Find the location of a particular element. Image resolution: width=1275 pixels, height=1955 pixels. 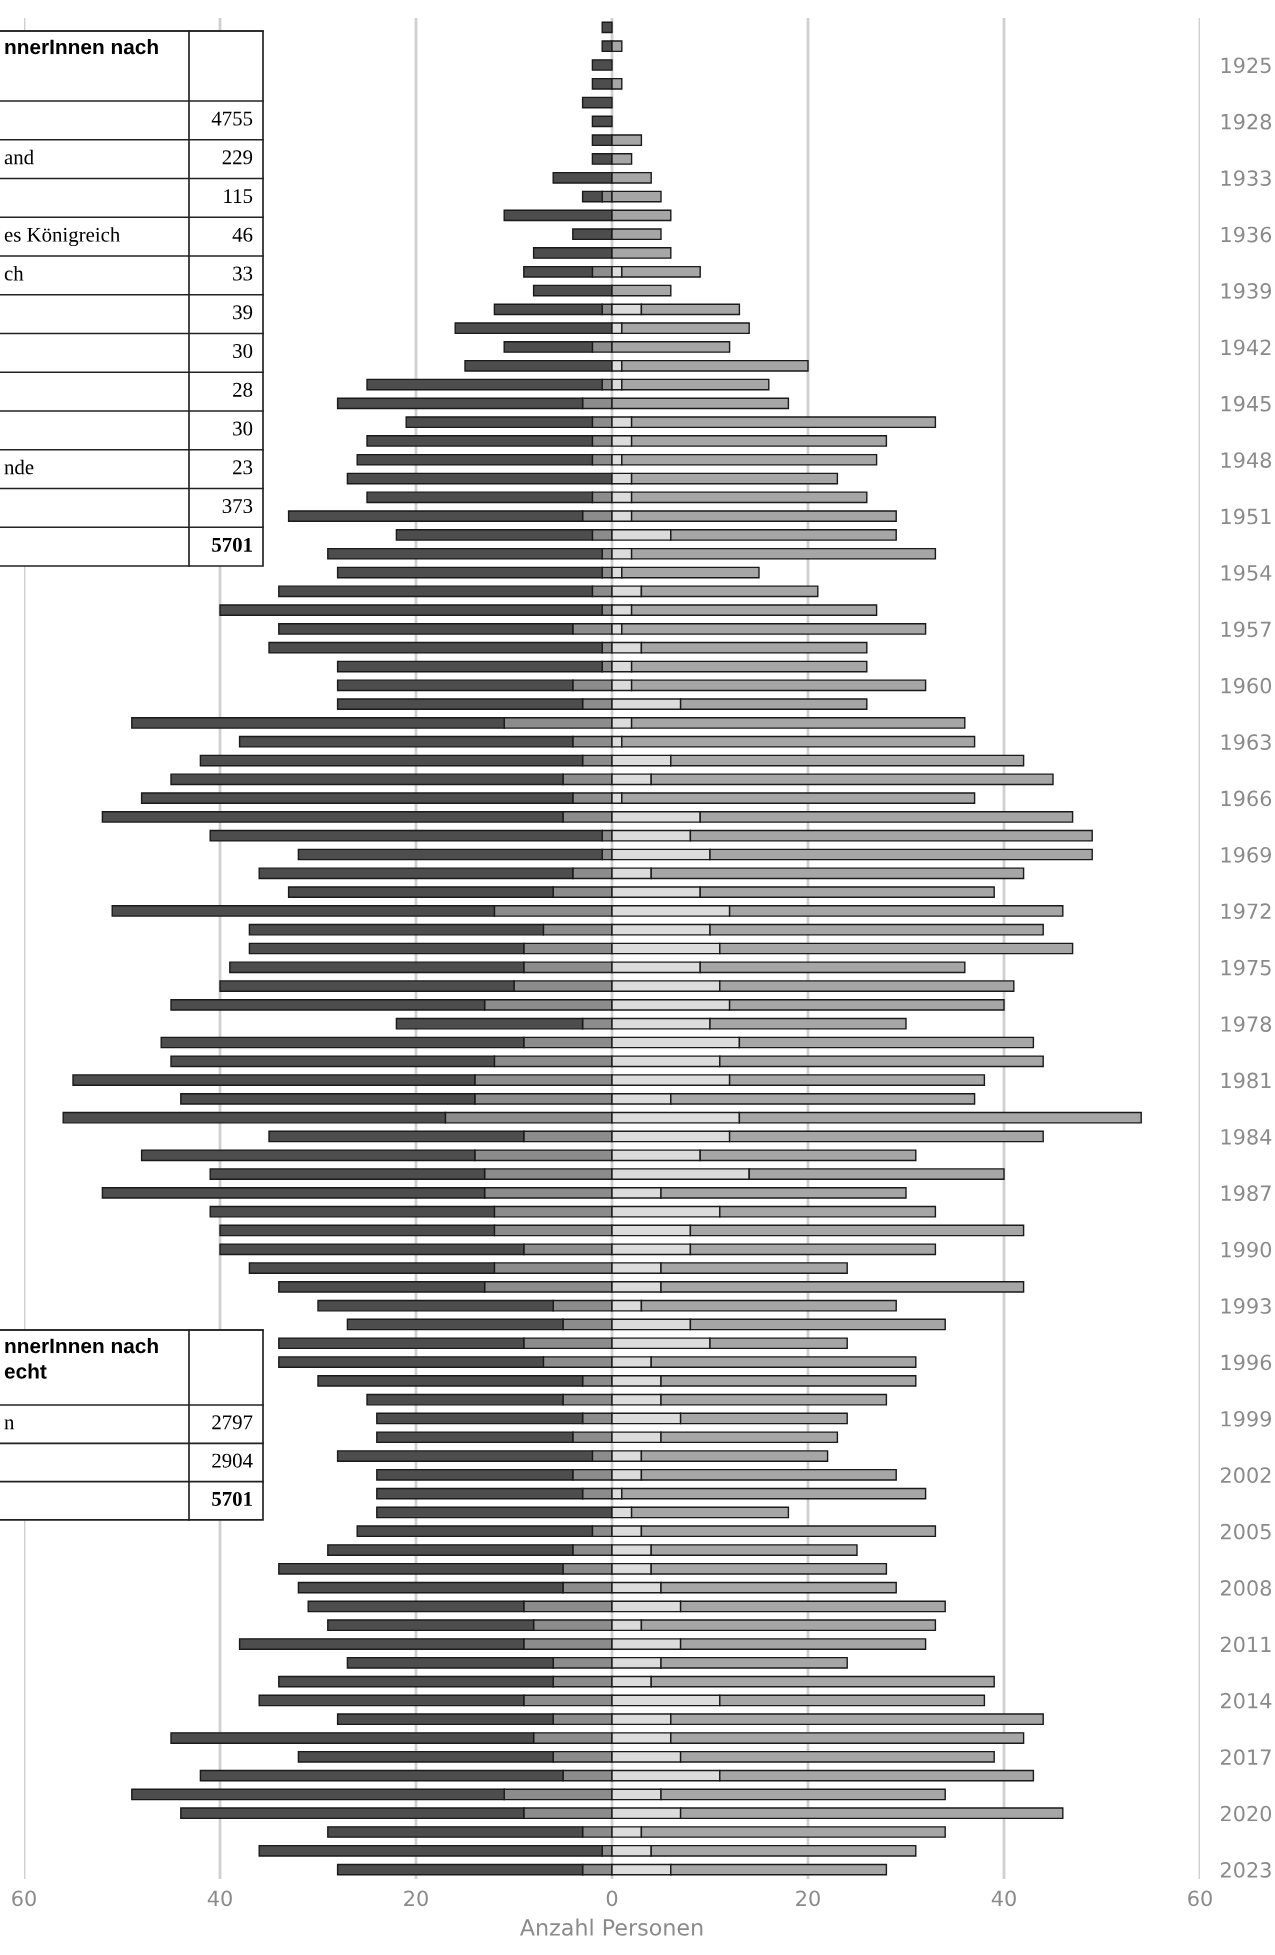

annotation: 115 is located at coordinates (238, 196).